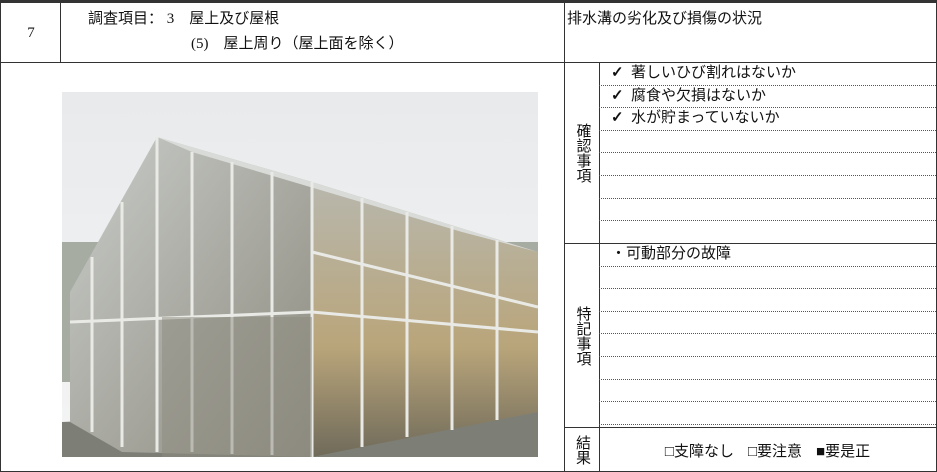 The height and width of the screenshot is (472, 937). I want to click on check-item: 腐食や欠損はないか, so click(699, 95).